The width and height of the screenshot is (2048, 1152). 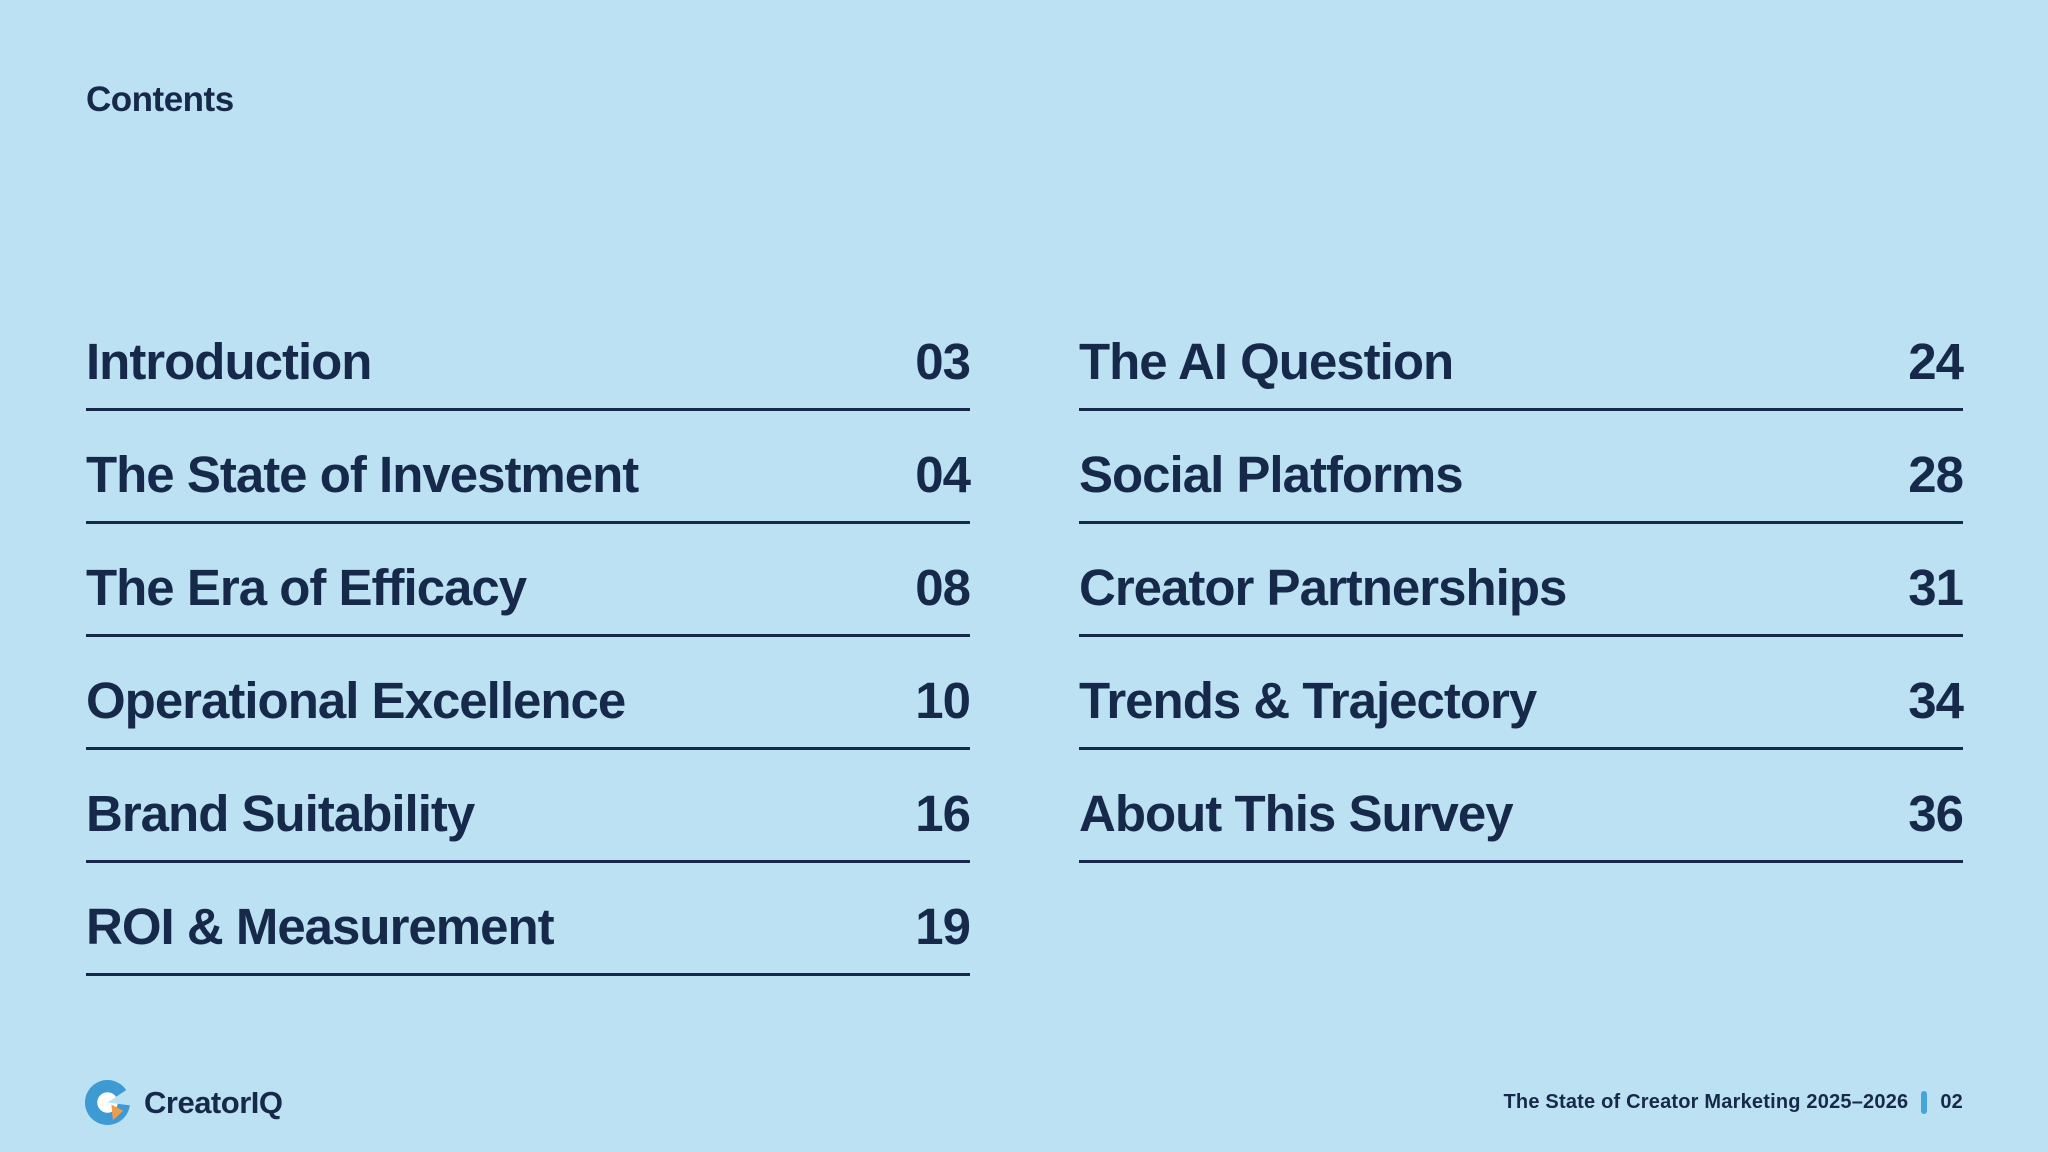 I want to click on toc-entry-label: Creator Partnerships, so click(x=1323, y=587).